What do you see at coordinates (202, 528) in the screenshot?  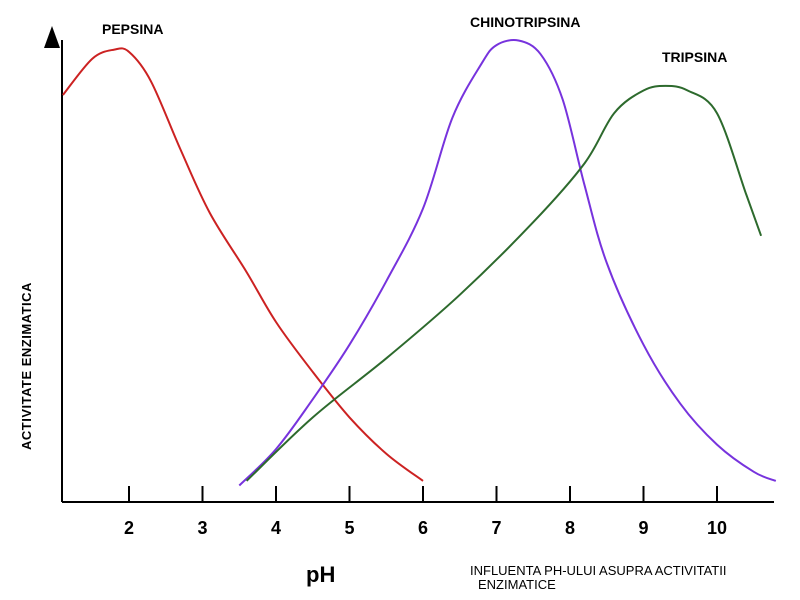 I see `x-tick-label: 3` at bounding box center [202, 528].